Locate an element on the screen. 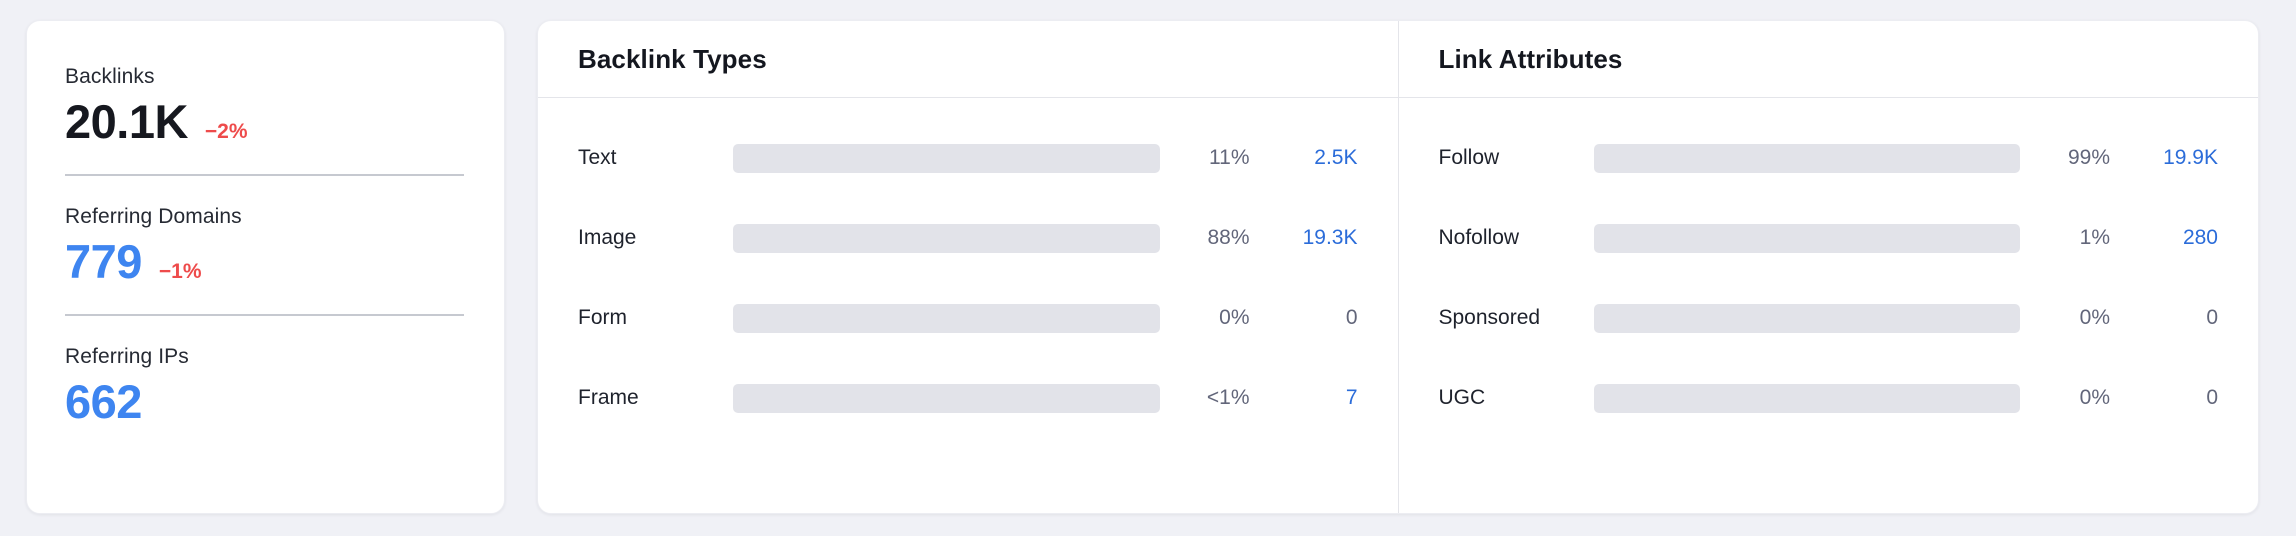 The width and height of the screenshot is (2296, 536). bar-row-follow: Follow 99% 19.9K is located at coordinates (1828, 158).